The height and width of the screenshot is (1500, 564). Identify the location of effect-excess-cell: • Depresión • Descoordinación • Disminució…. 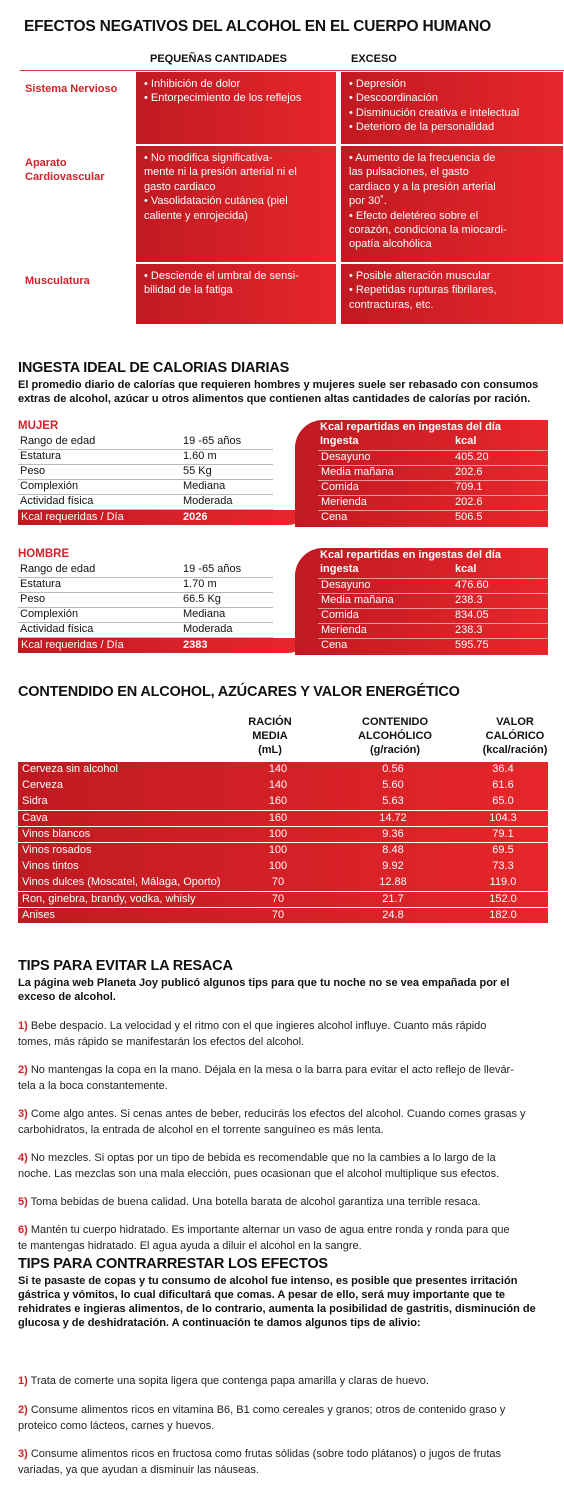
(452, 108).